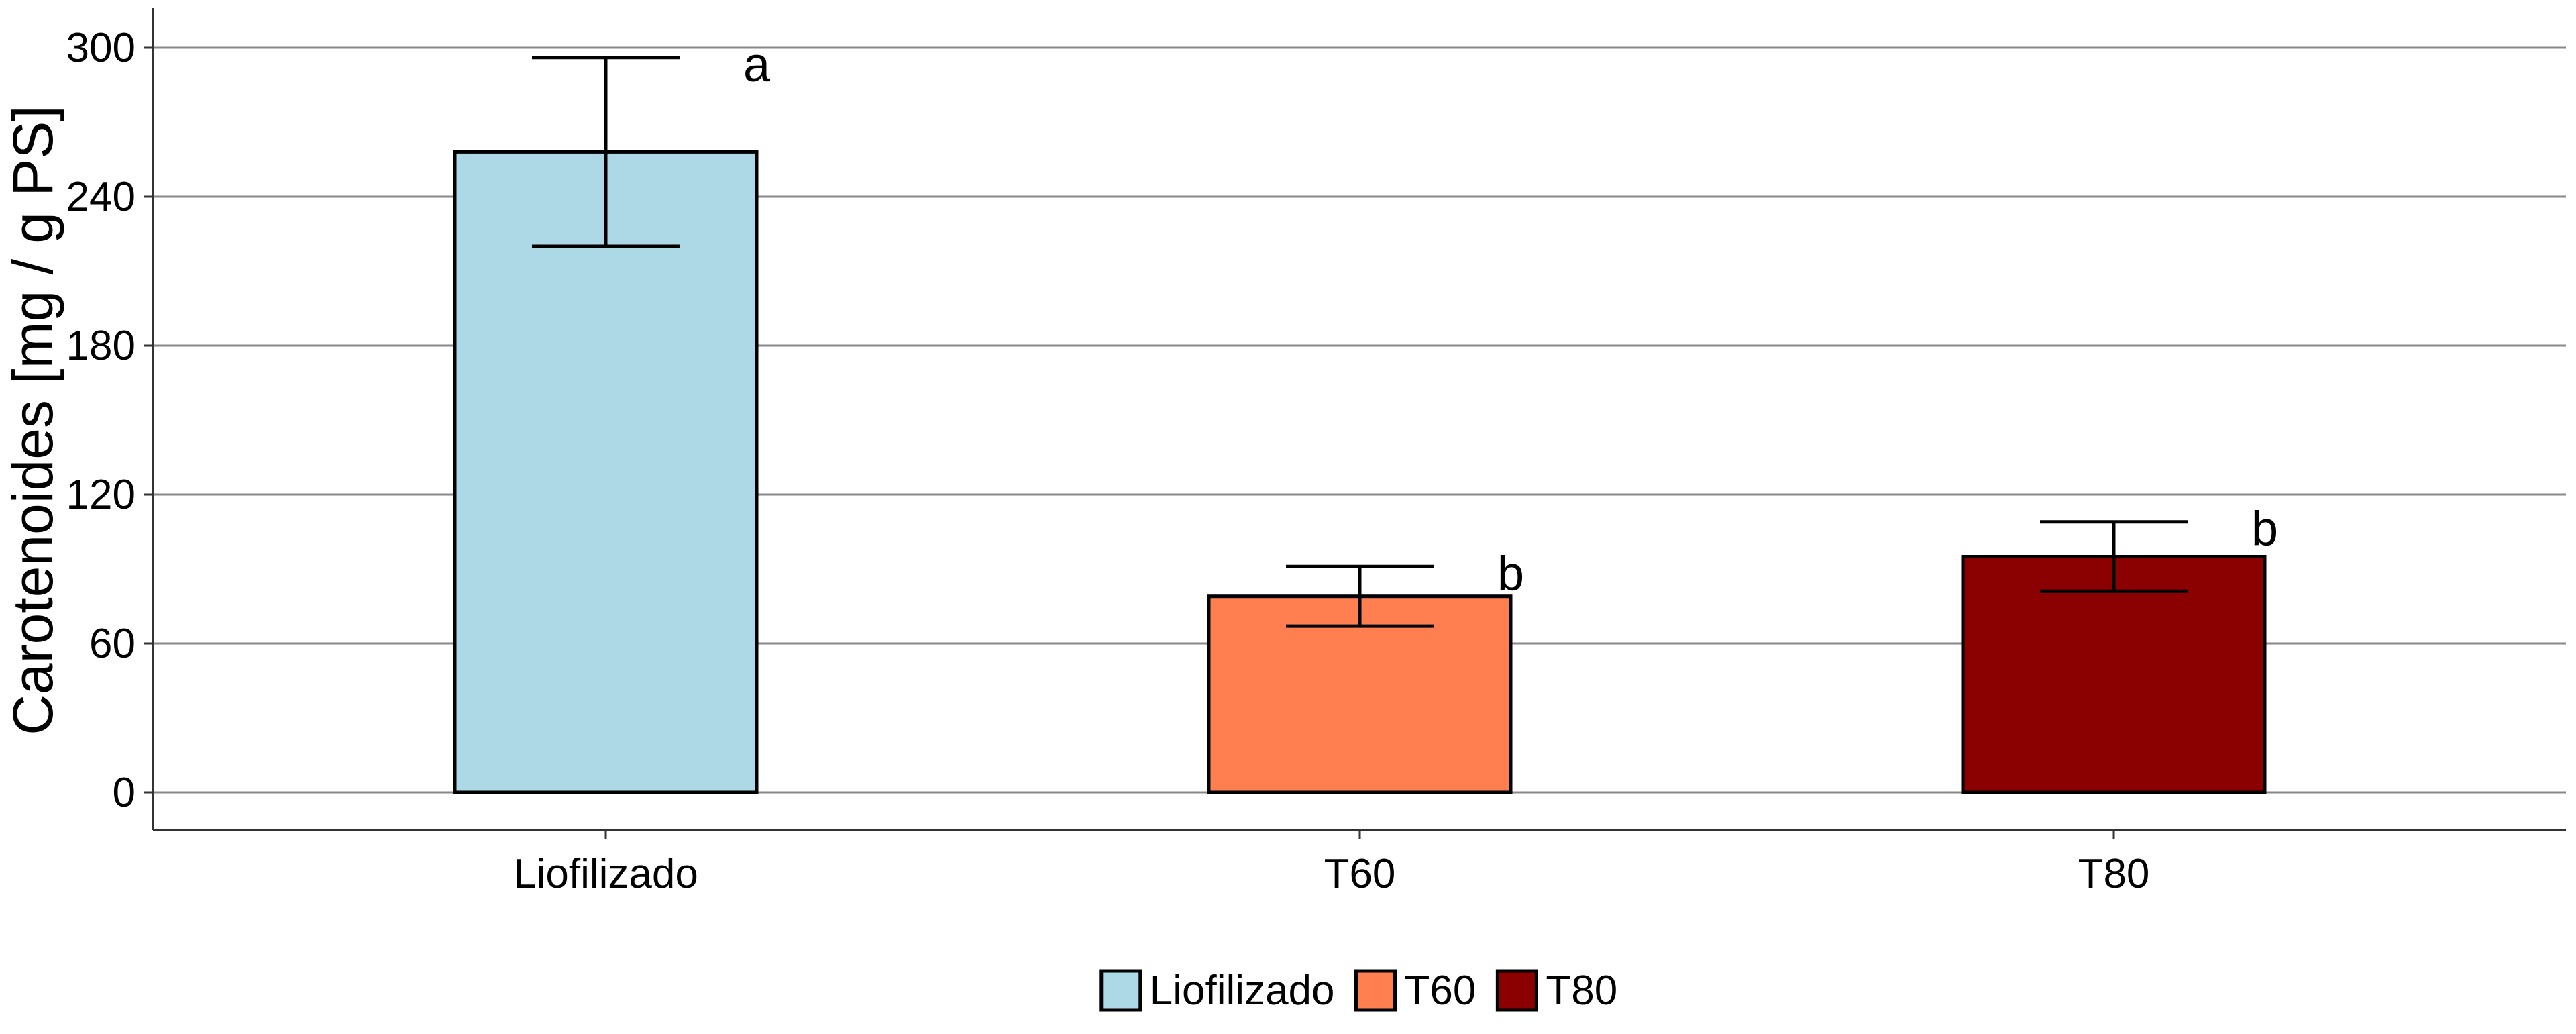  Describe the element at coordinates (101, 197) in the screenshot. I see `y-tick-label-240: 240` at that location.